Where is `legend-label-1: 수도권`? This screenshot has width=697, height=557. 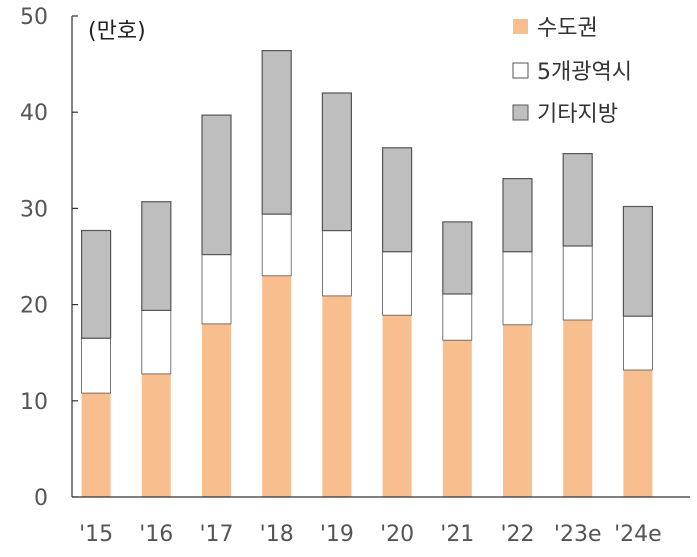
legend-label-1: 수도권 is located at coordinates (567, 28).